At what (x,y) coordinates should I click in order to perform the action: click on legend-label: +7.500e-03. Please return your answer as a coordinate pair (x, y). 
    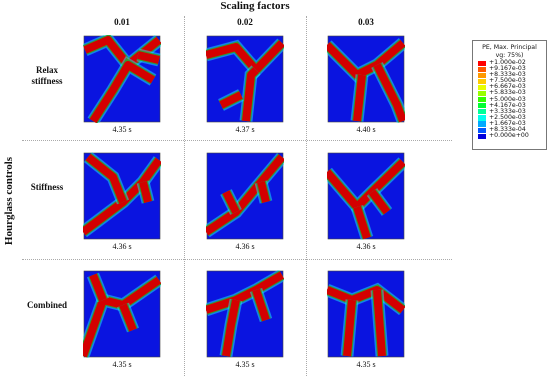
    Looking at the image, I should click on (507, 81).